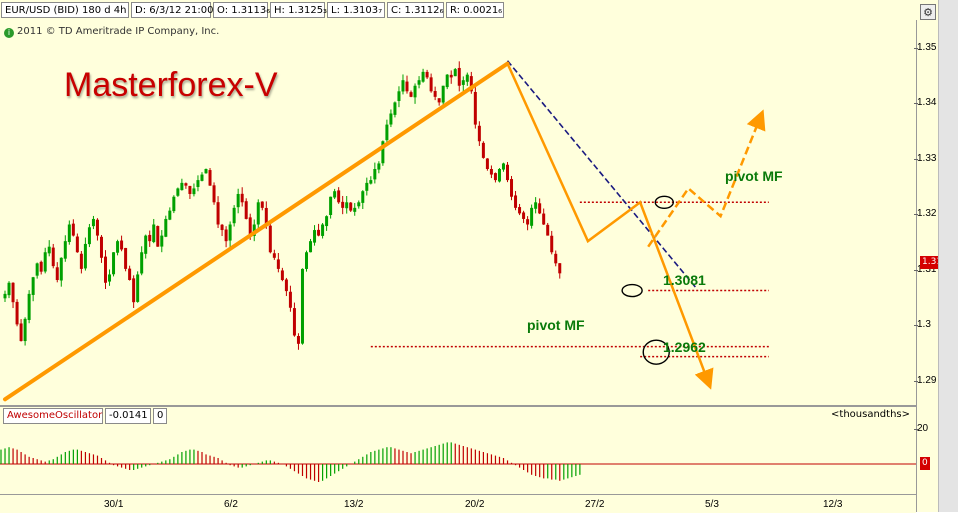 This screenshot has height=513, width=958. I want to click on downtrend-path, so click(610, 226).